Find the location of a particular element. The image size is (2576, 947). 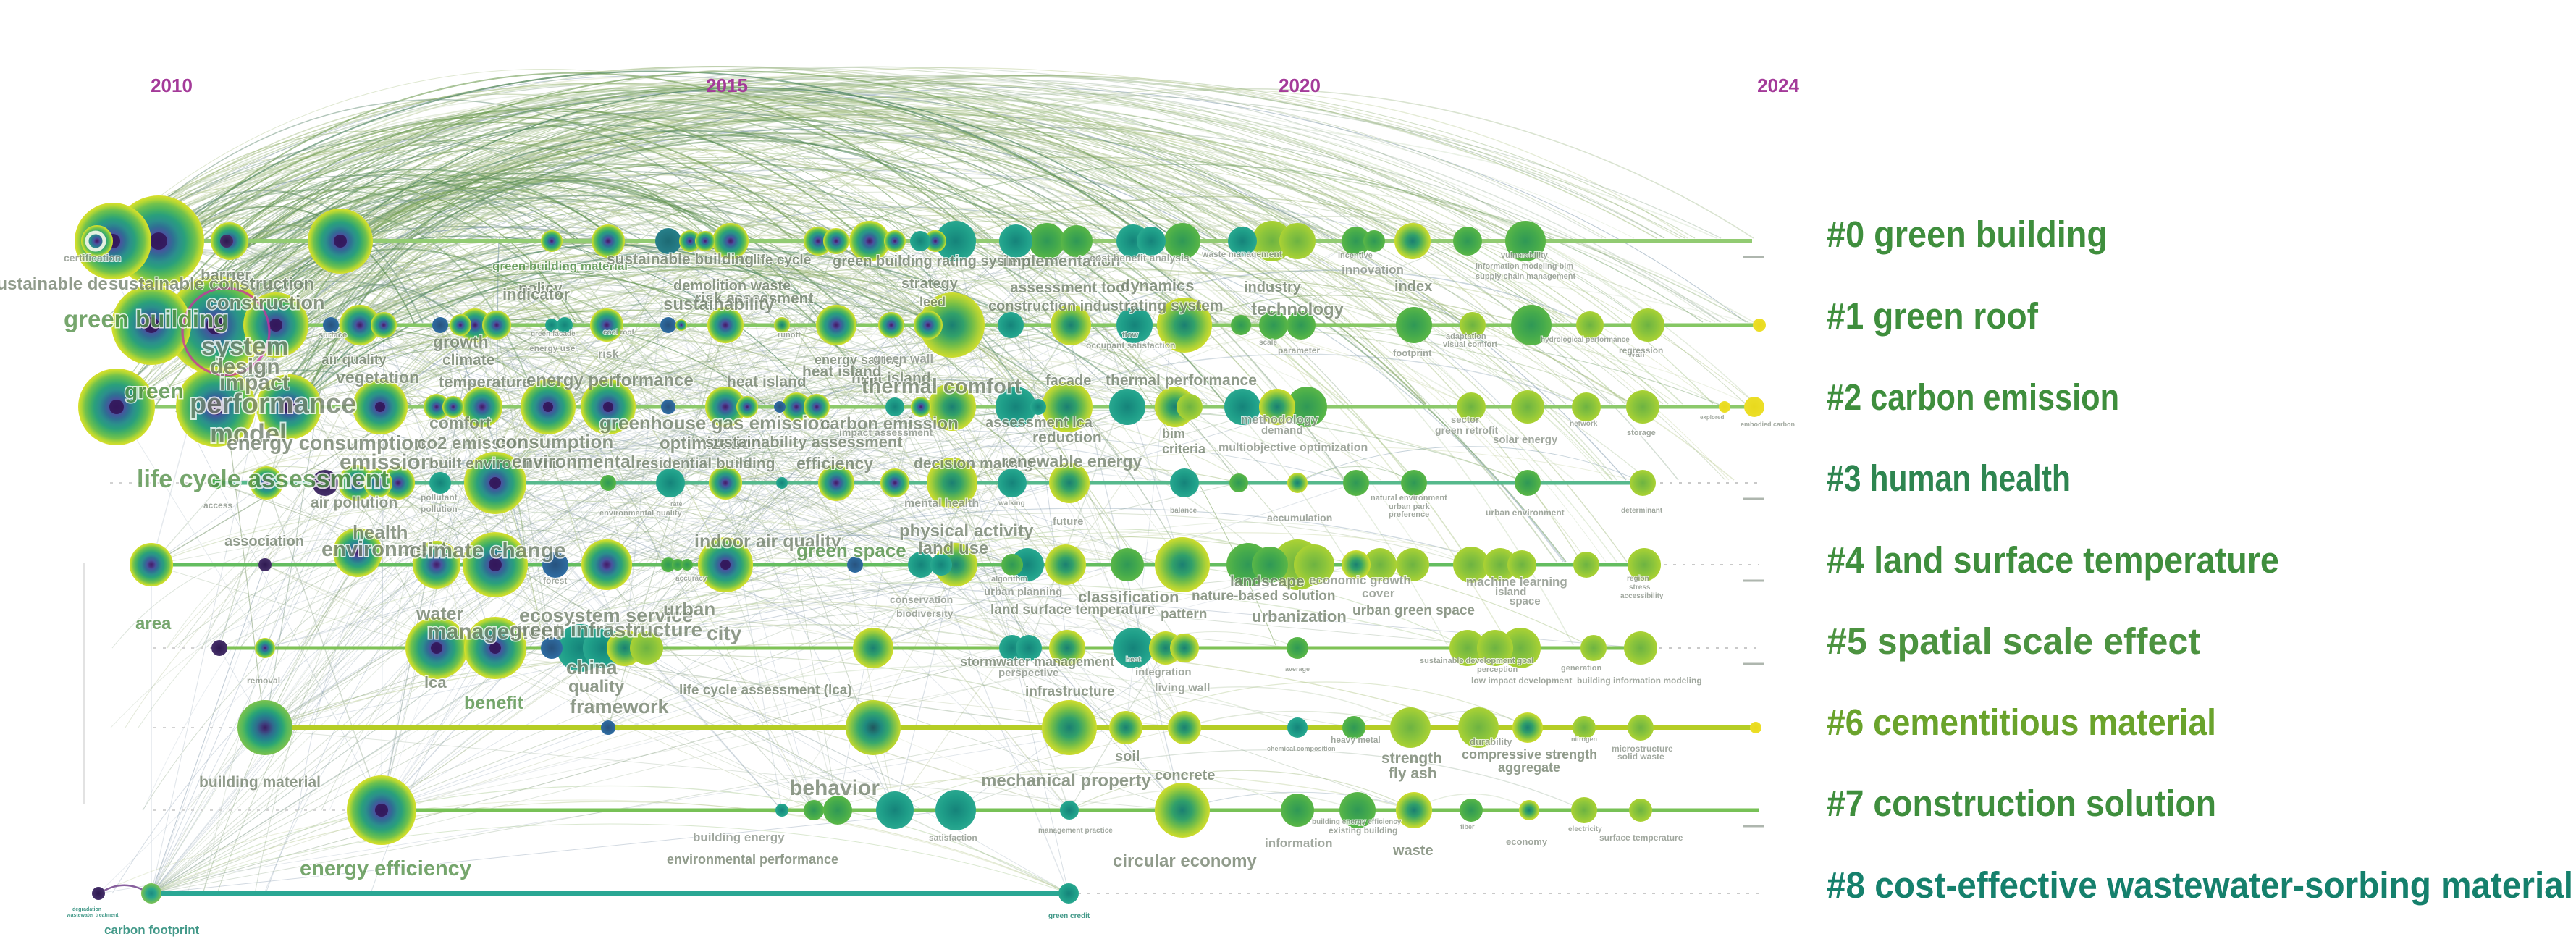

svg-text: city is located at coordinates (724, 633).